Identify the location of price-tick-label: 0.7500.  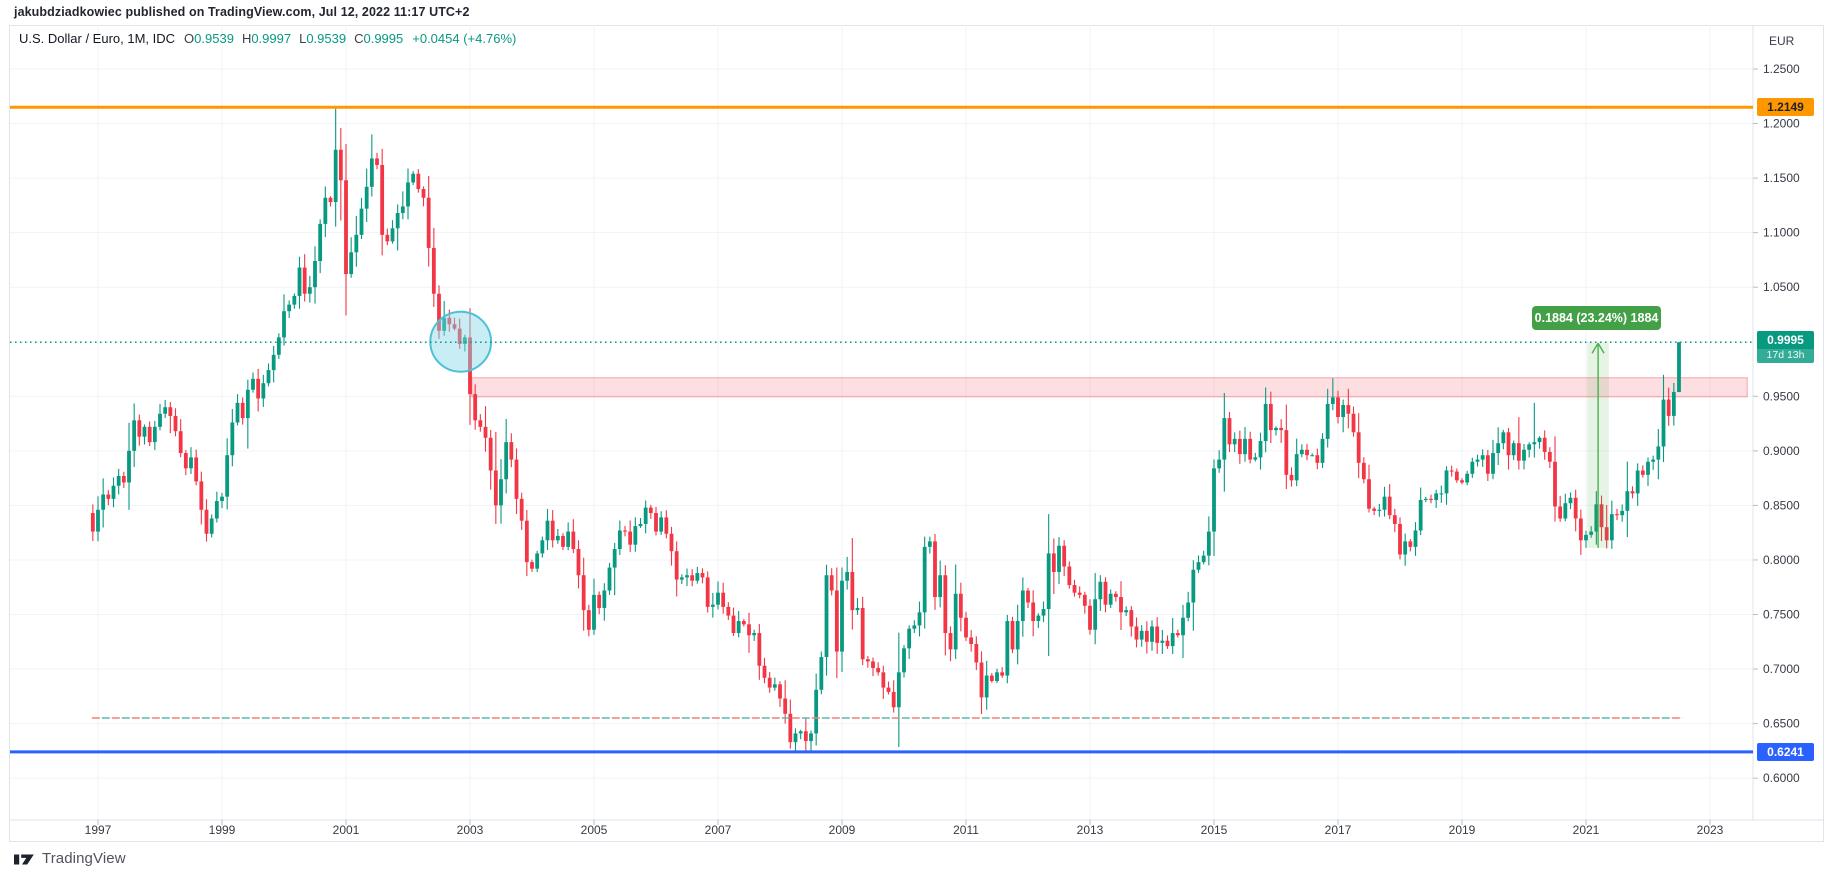
(1781, 615).